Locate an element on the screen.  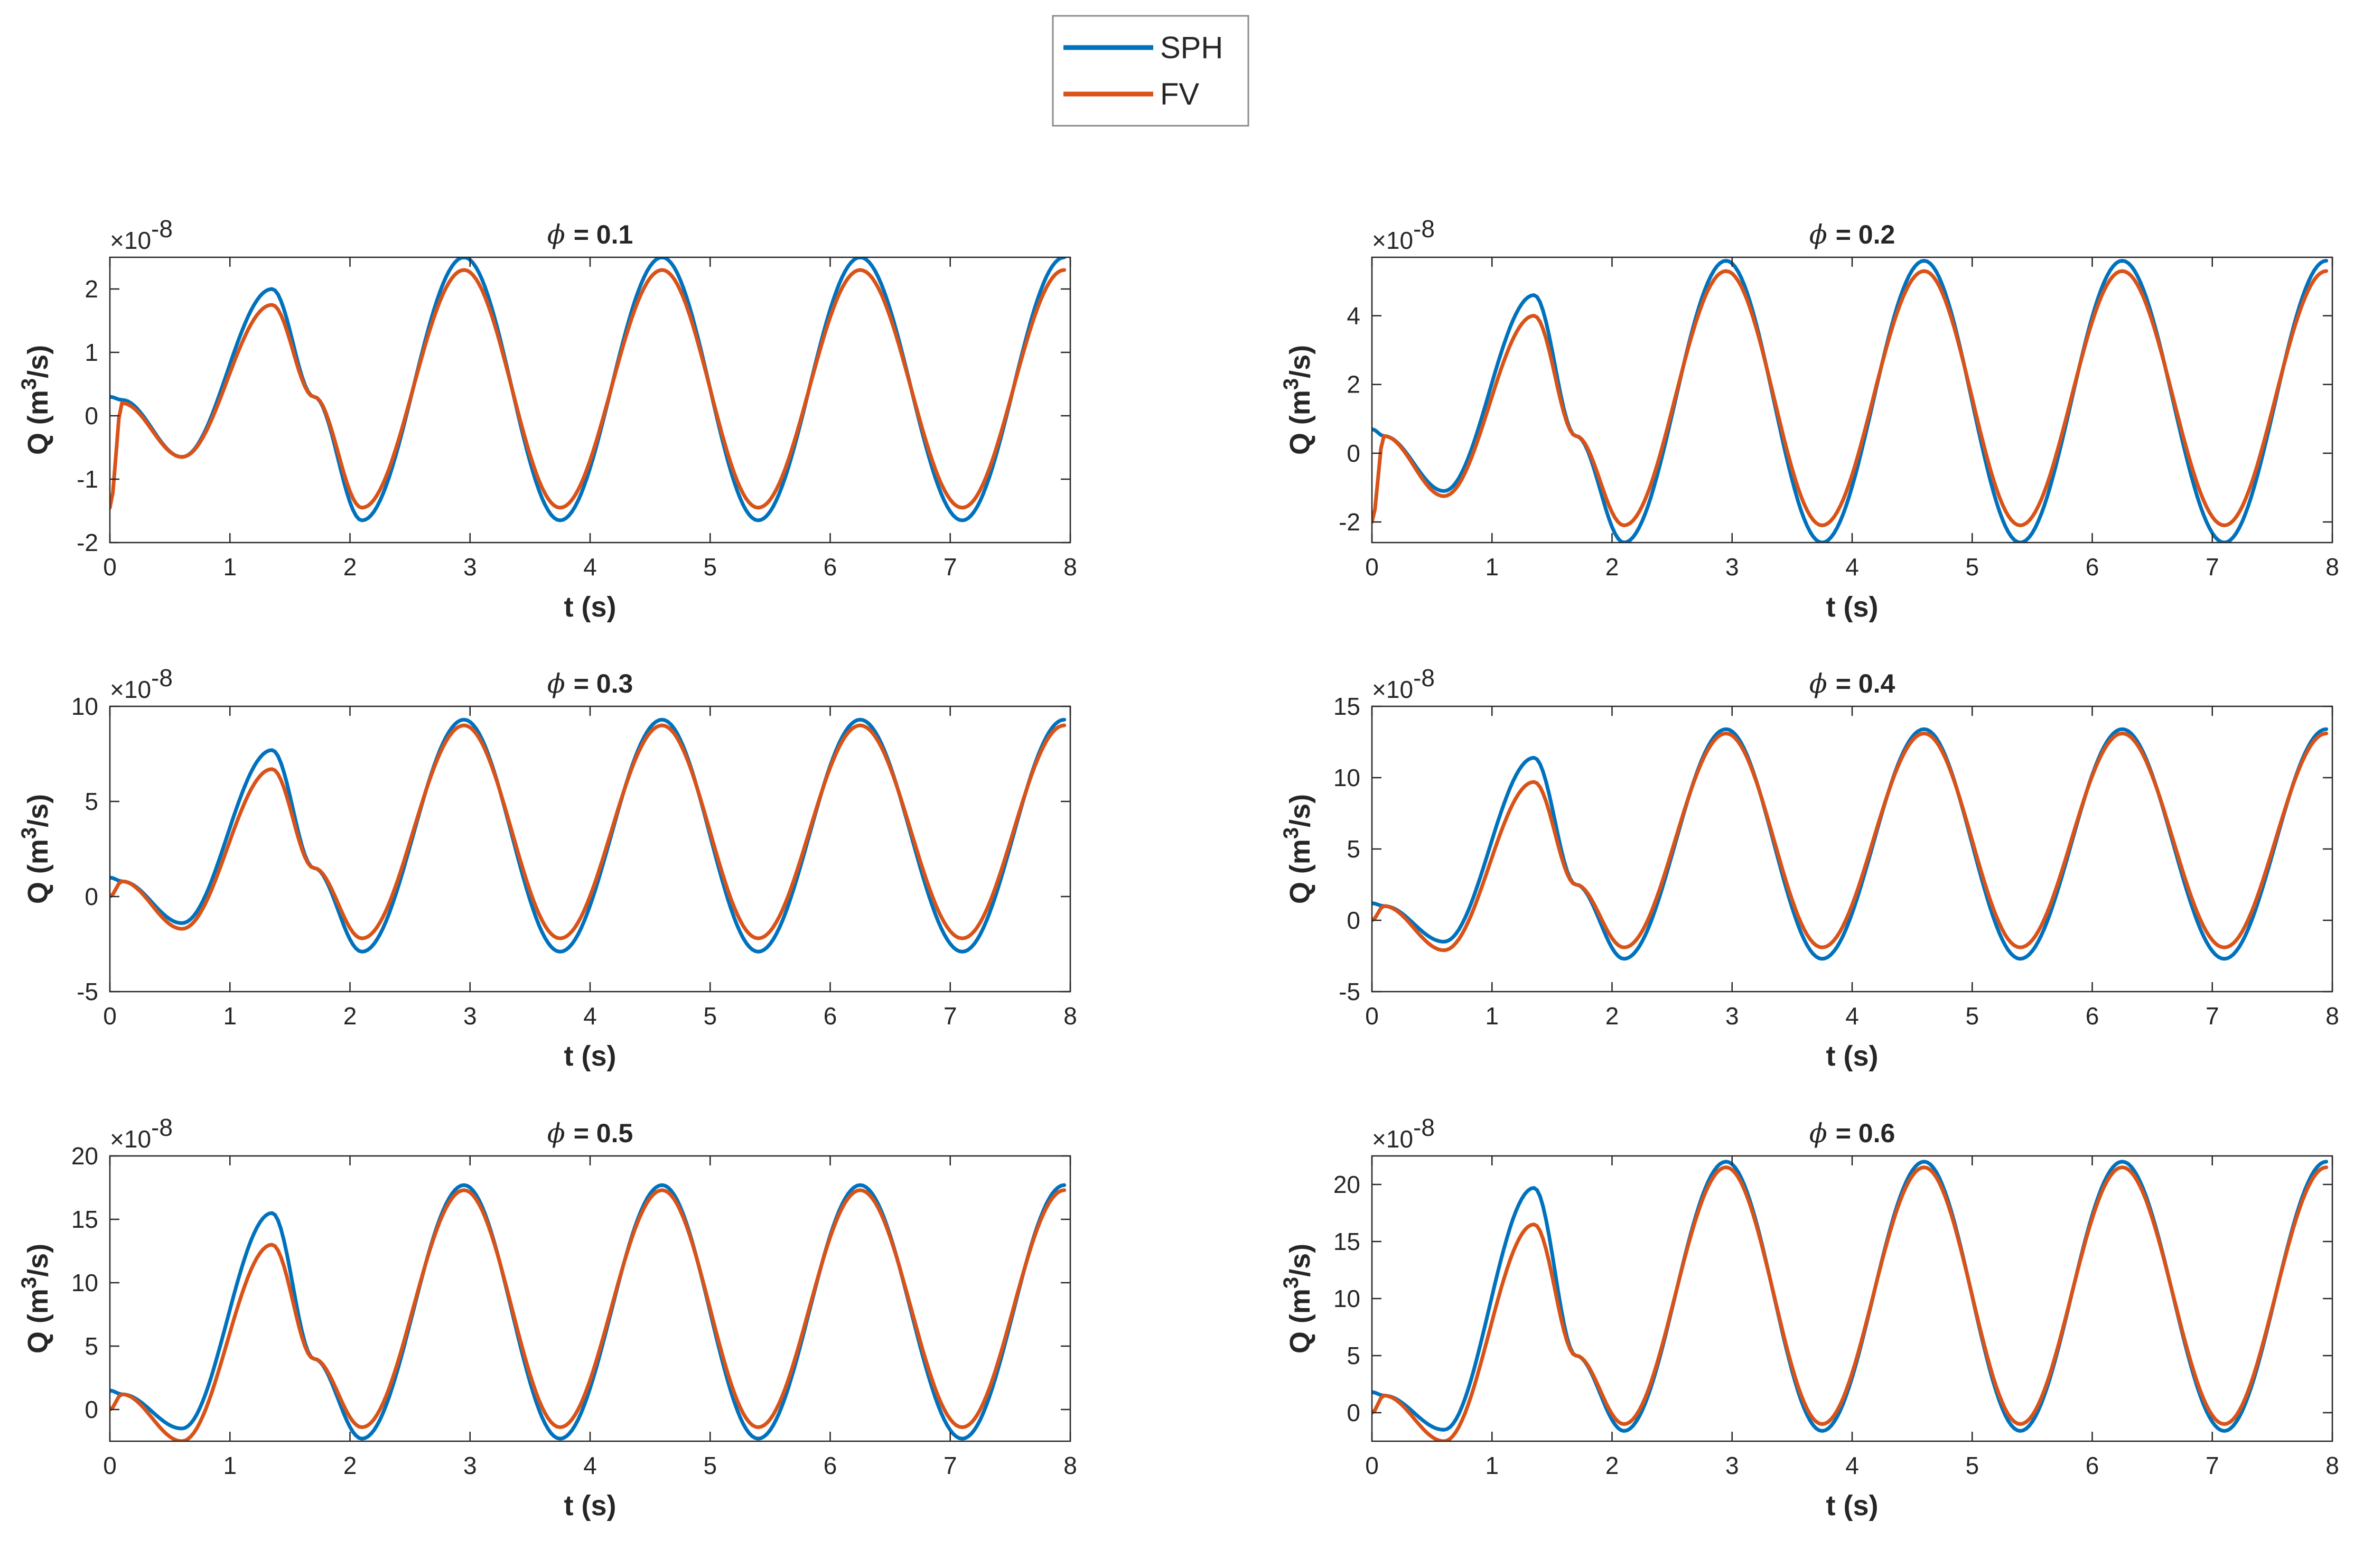
panel-title: ϕ = 0.4 is located at coordinates (1852, 683).